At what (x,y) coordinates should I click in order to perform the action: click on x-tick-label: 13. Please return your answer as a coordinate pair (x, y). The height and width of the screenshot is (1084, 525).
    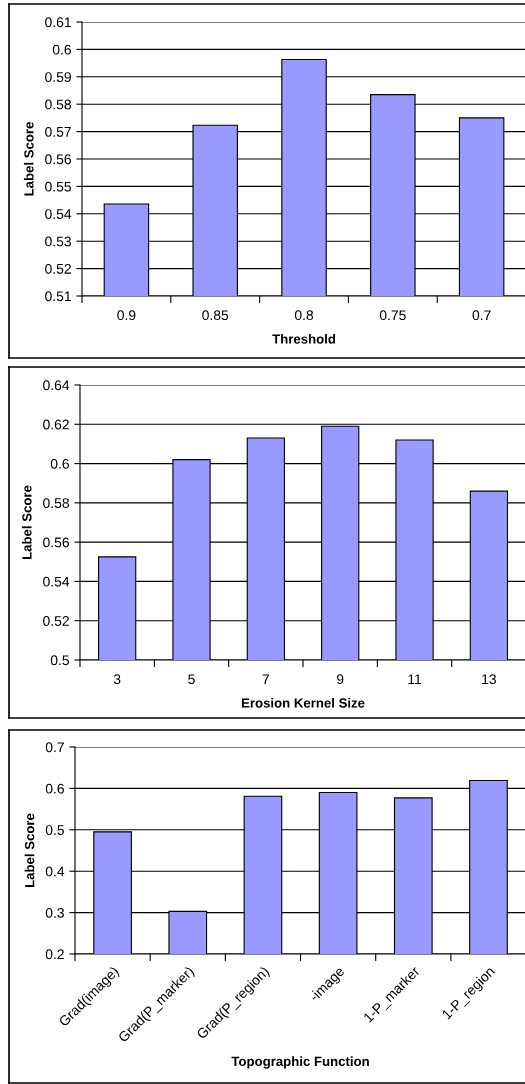
    Looking at the image, I should click on (489, 679).